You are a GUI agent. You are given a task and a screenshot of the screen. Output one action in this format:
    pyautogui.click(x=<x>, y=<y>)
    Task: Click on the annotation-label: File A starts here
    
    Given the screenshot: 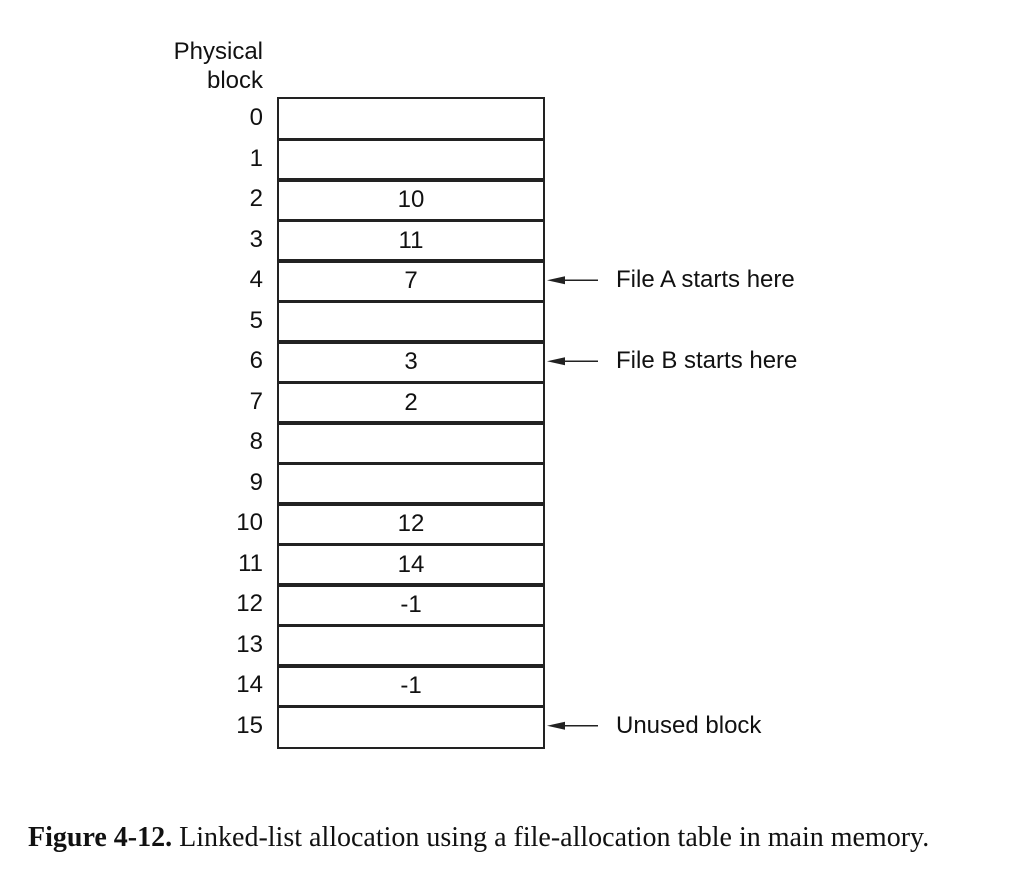 What is the action you would take?
    pyautogui.click(x=705, y=279)
    